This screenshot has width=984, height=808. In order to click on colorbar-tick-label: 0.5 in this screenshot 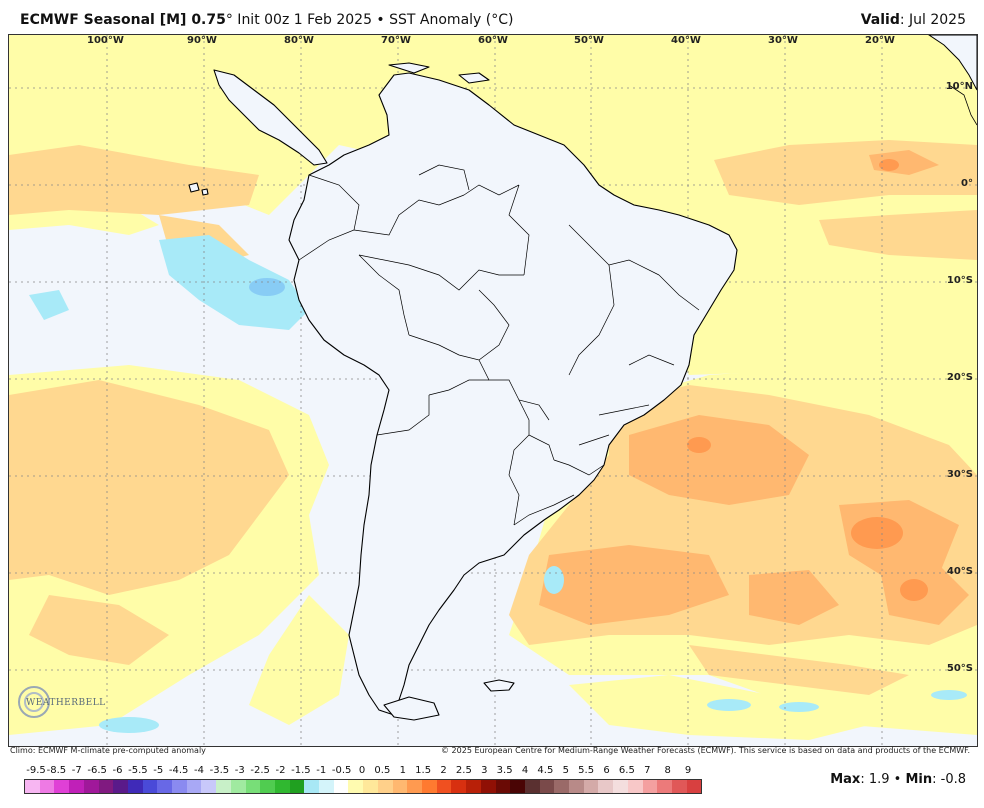, I will do `click(382, 770)`.